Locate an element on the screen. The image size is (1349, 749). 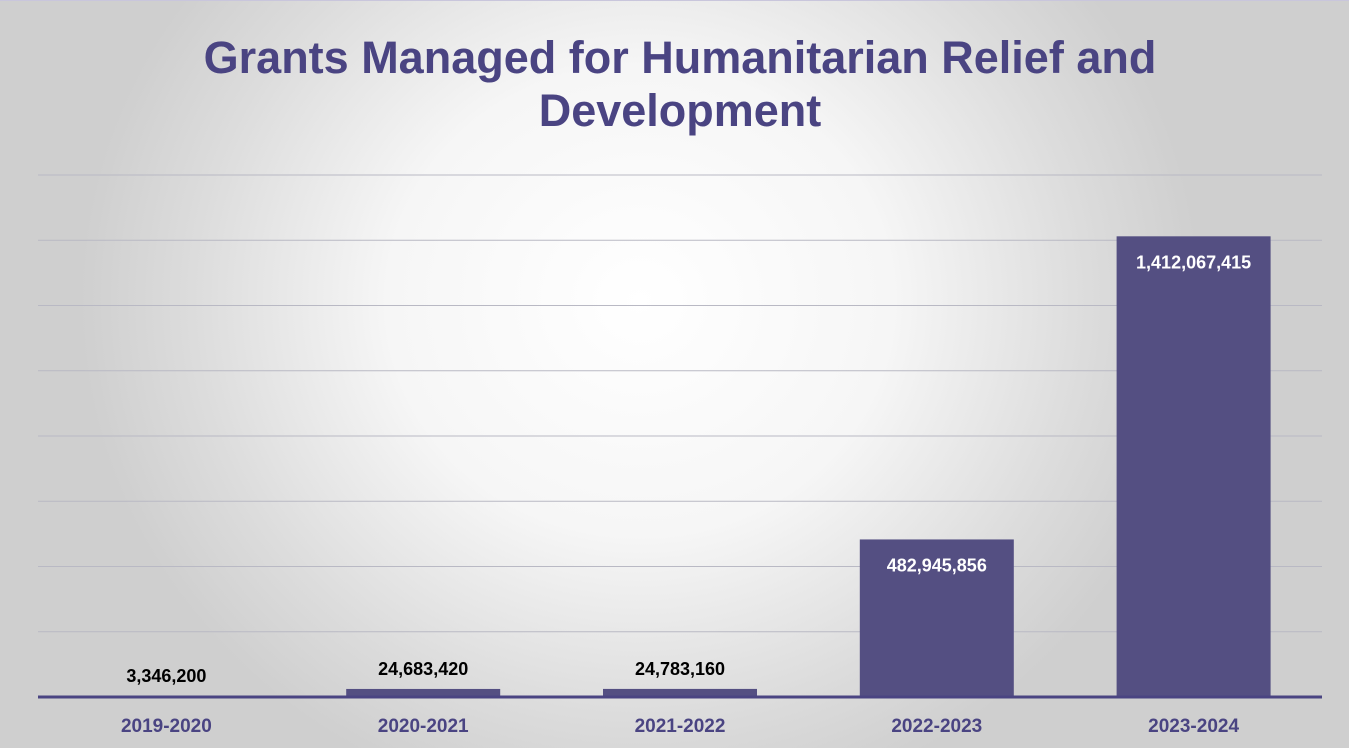
category-label: 2019-2020 is located at coordinates (166, 726).